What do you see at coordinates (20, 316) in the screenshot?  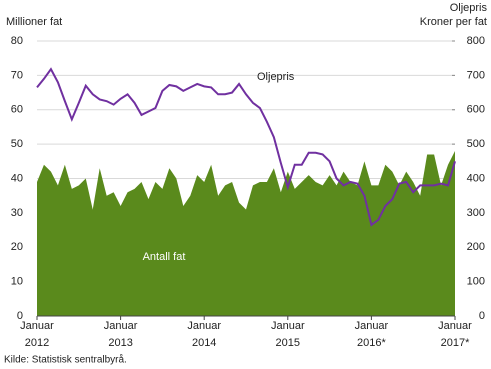 I see `y-tick-label: 0` at bounding box center [20, 316].